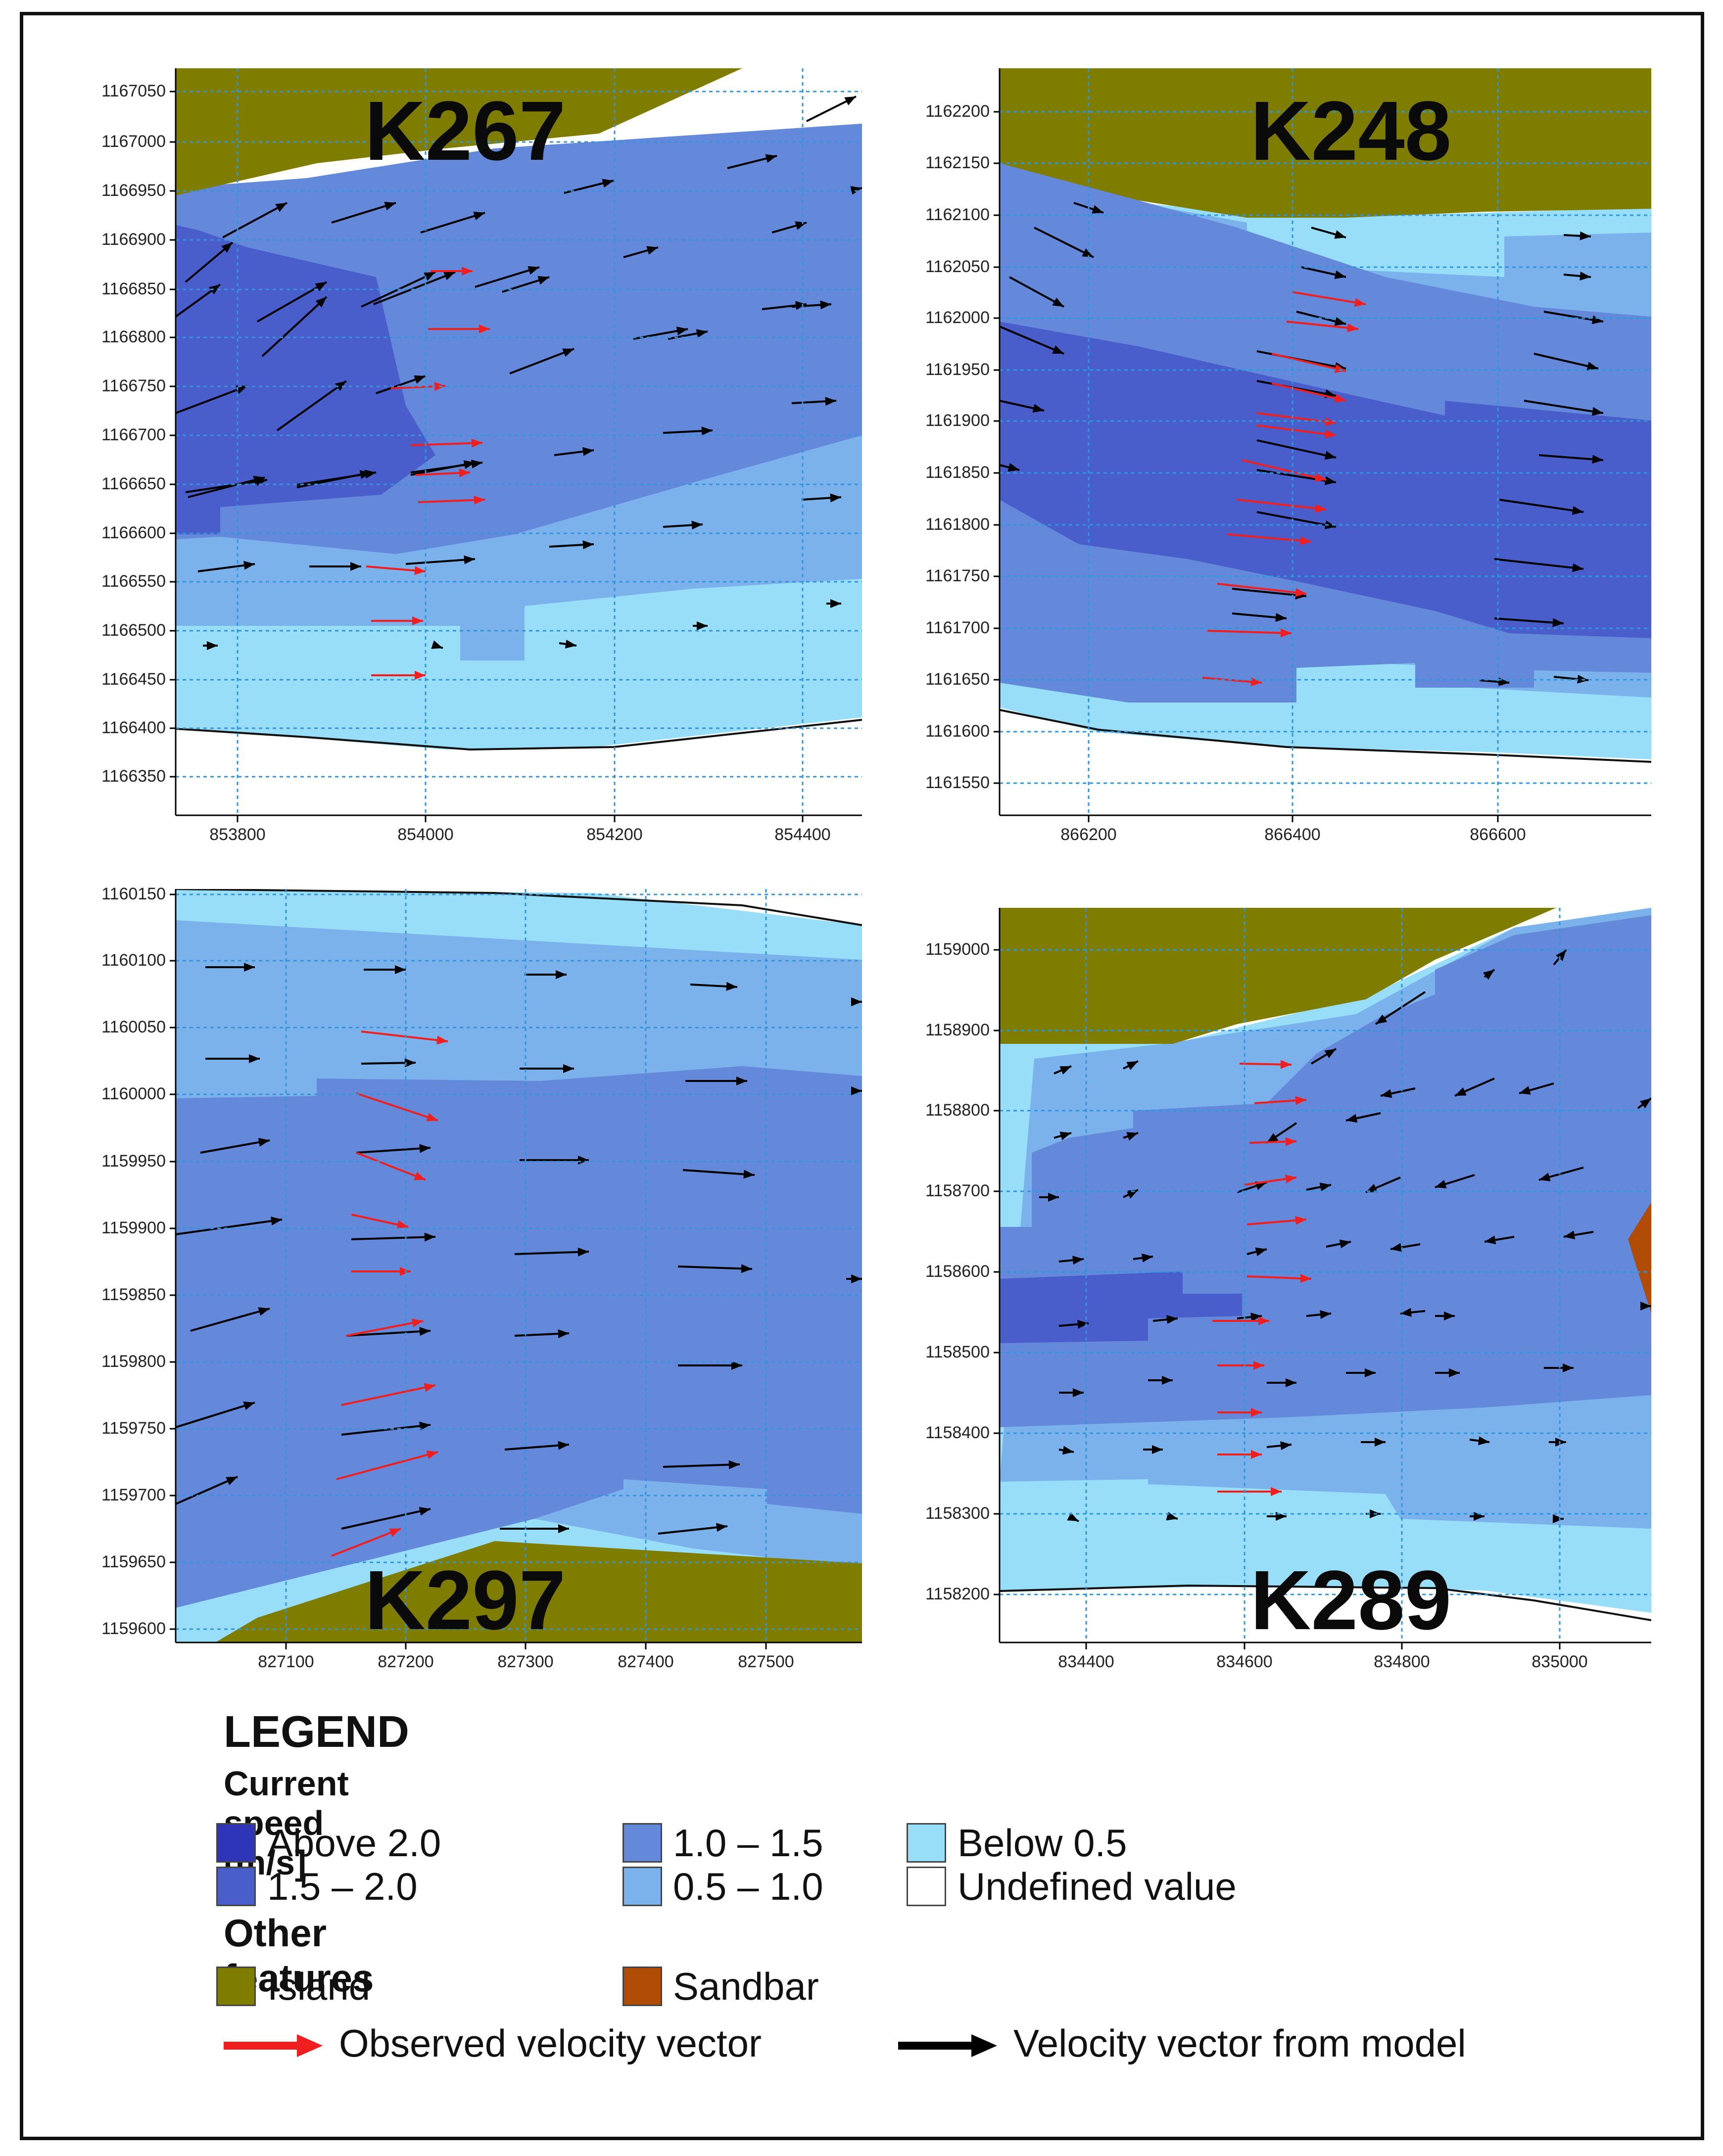 The image size is (1723, 2156). What do you see at coordinates (958, 575) in the screenshot?
I see `y-tick-label: 1161750` at bounding box center [958, 575].